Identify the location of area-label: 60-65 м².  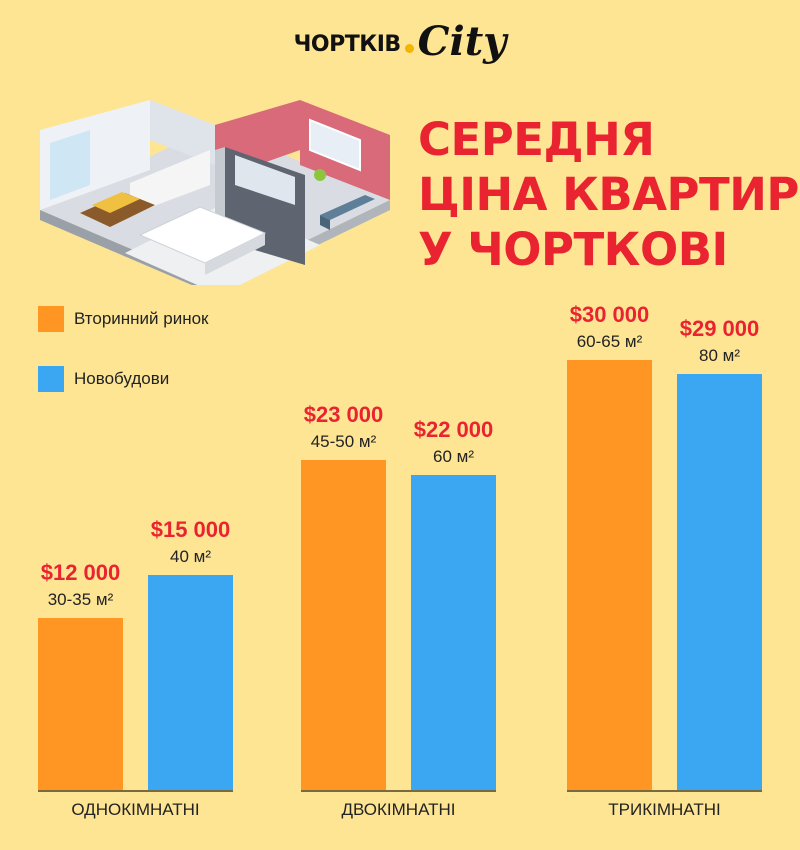
(609, 341).